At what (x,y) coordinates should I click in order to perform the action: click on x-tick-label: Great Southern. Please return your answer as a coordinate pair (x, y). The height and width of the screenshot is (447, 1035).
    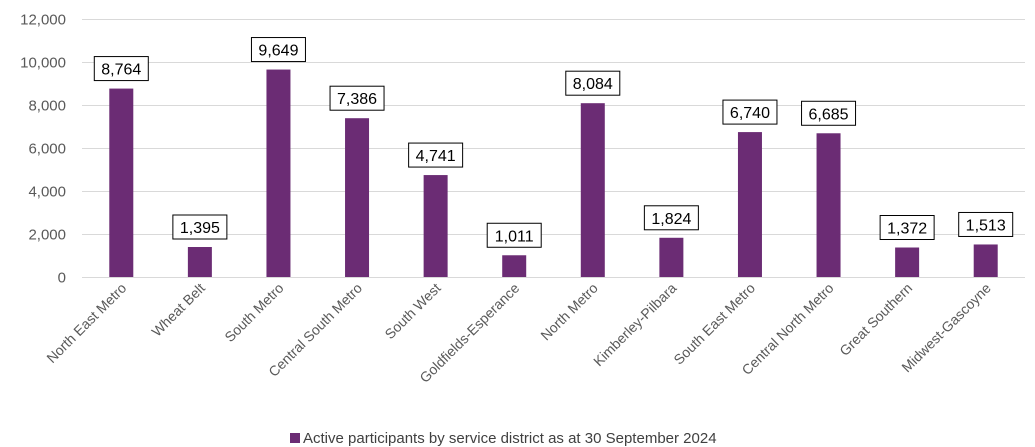
    Looking at the image, I should click on (875, 319).